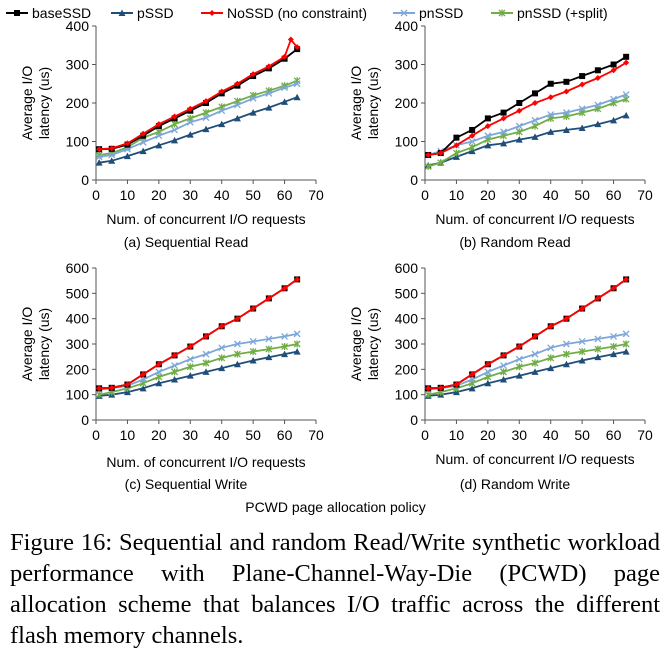  Describe the element at coordinates (85, 180) in the screenshot. I see `y-tick-label: 0` at that location.